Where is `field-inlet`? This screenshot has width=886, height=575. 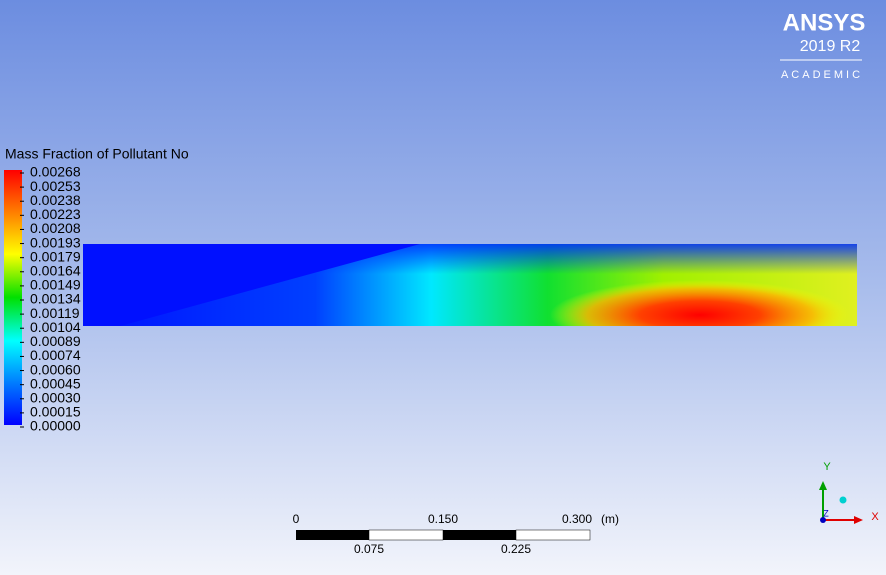 field-inlet is located at coordinates (251, 285).